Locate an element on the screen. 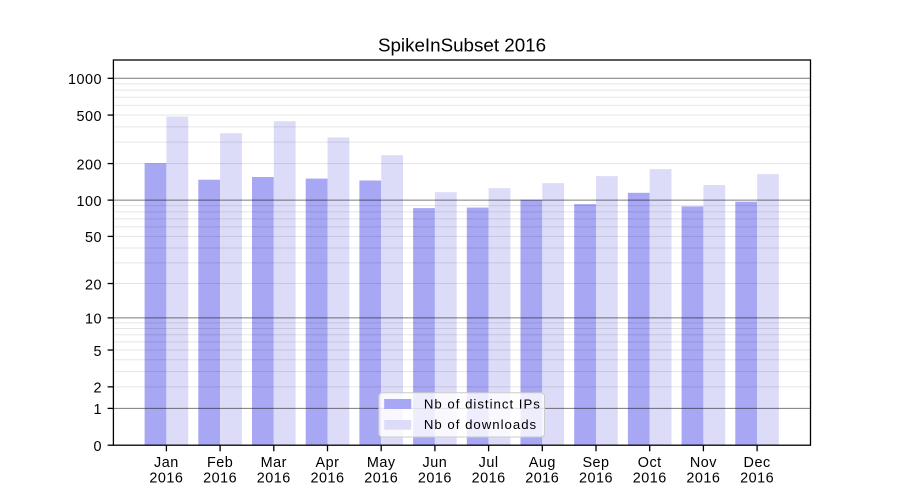  svg-text: 20 is located at coordinates (93, 285).